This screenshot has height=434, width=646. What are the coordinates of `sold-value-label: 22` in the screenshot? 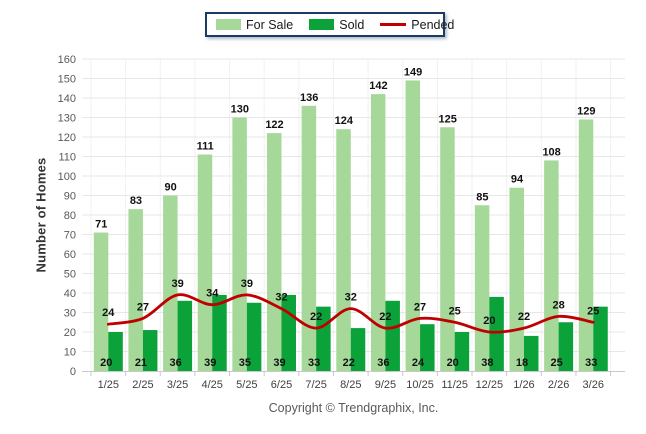 It's located at (349, 363).